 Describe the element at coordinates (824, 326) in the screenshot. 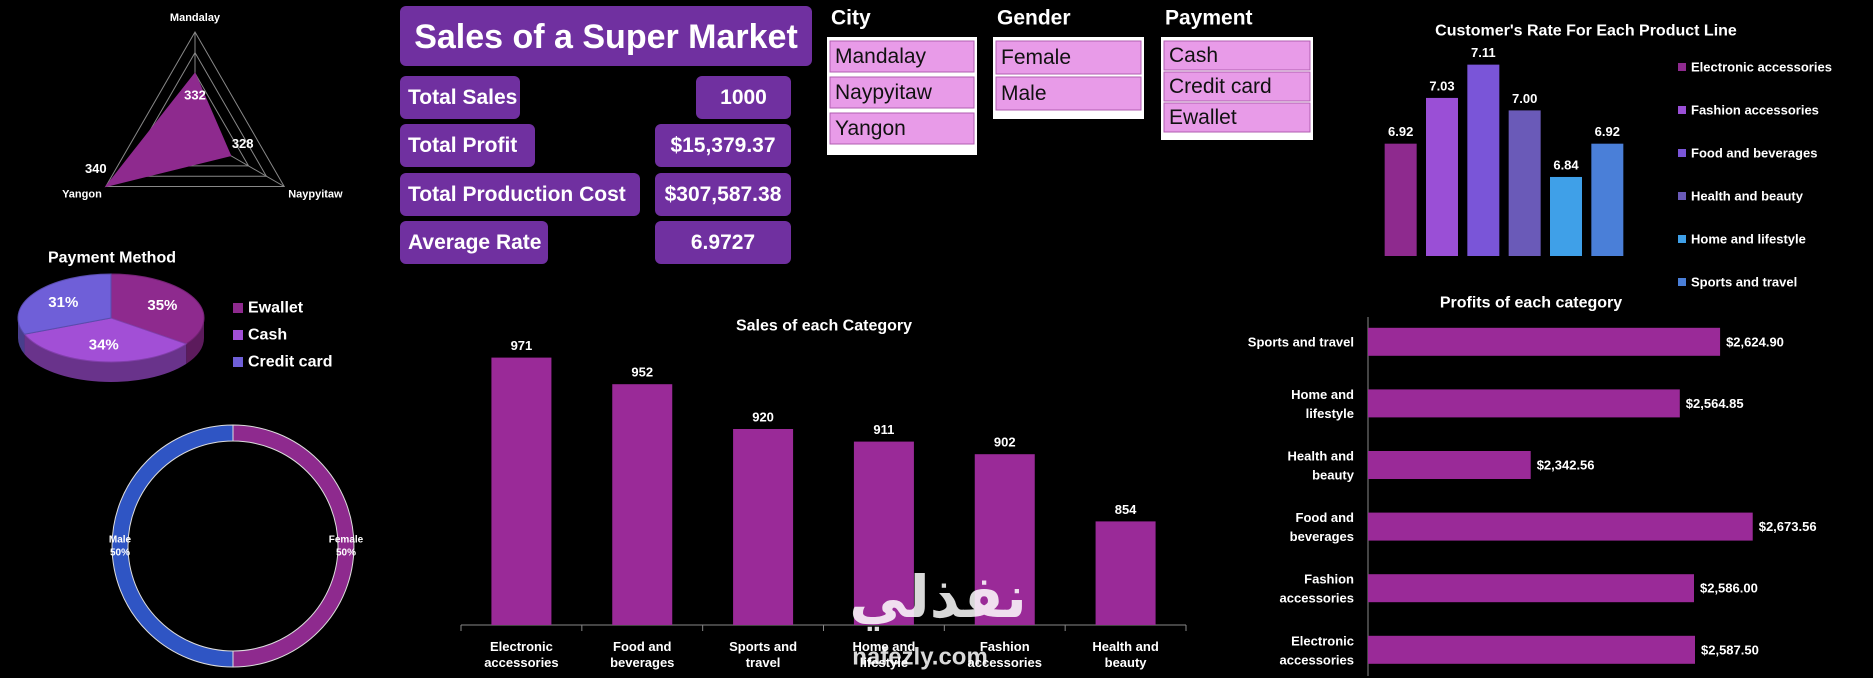

I see `chart-title: Sales of each Category` at that location.